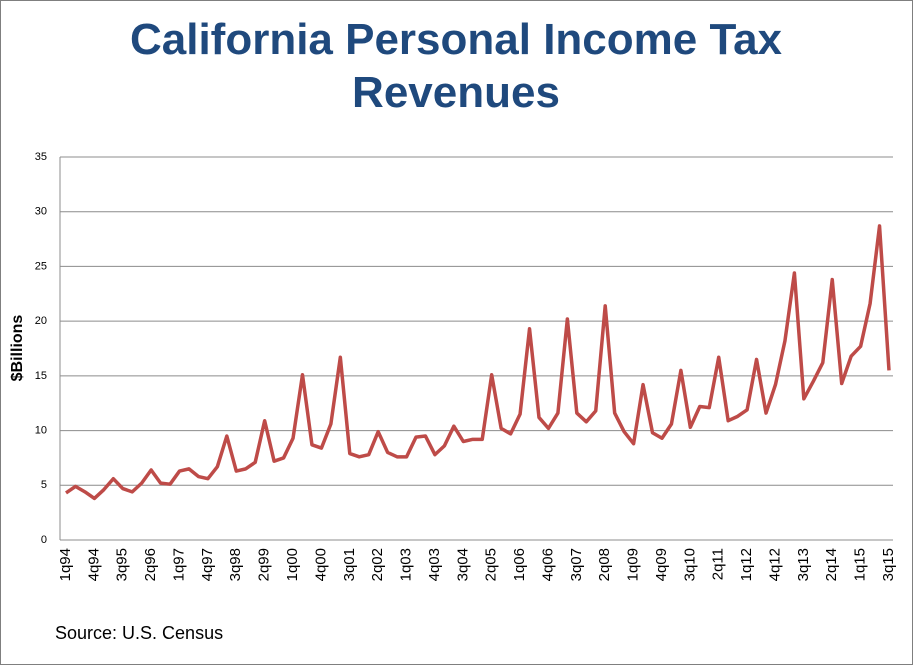  Describe the element at coordinates (519, 564) in the screenshot. I see `x-tick-label: 1q06` at that location.